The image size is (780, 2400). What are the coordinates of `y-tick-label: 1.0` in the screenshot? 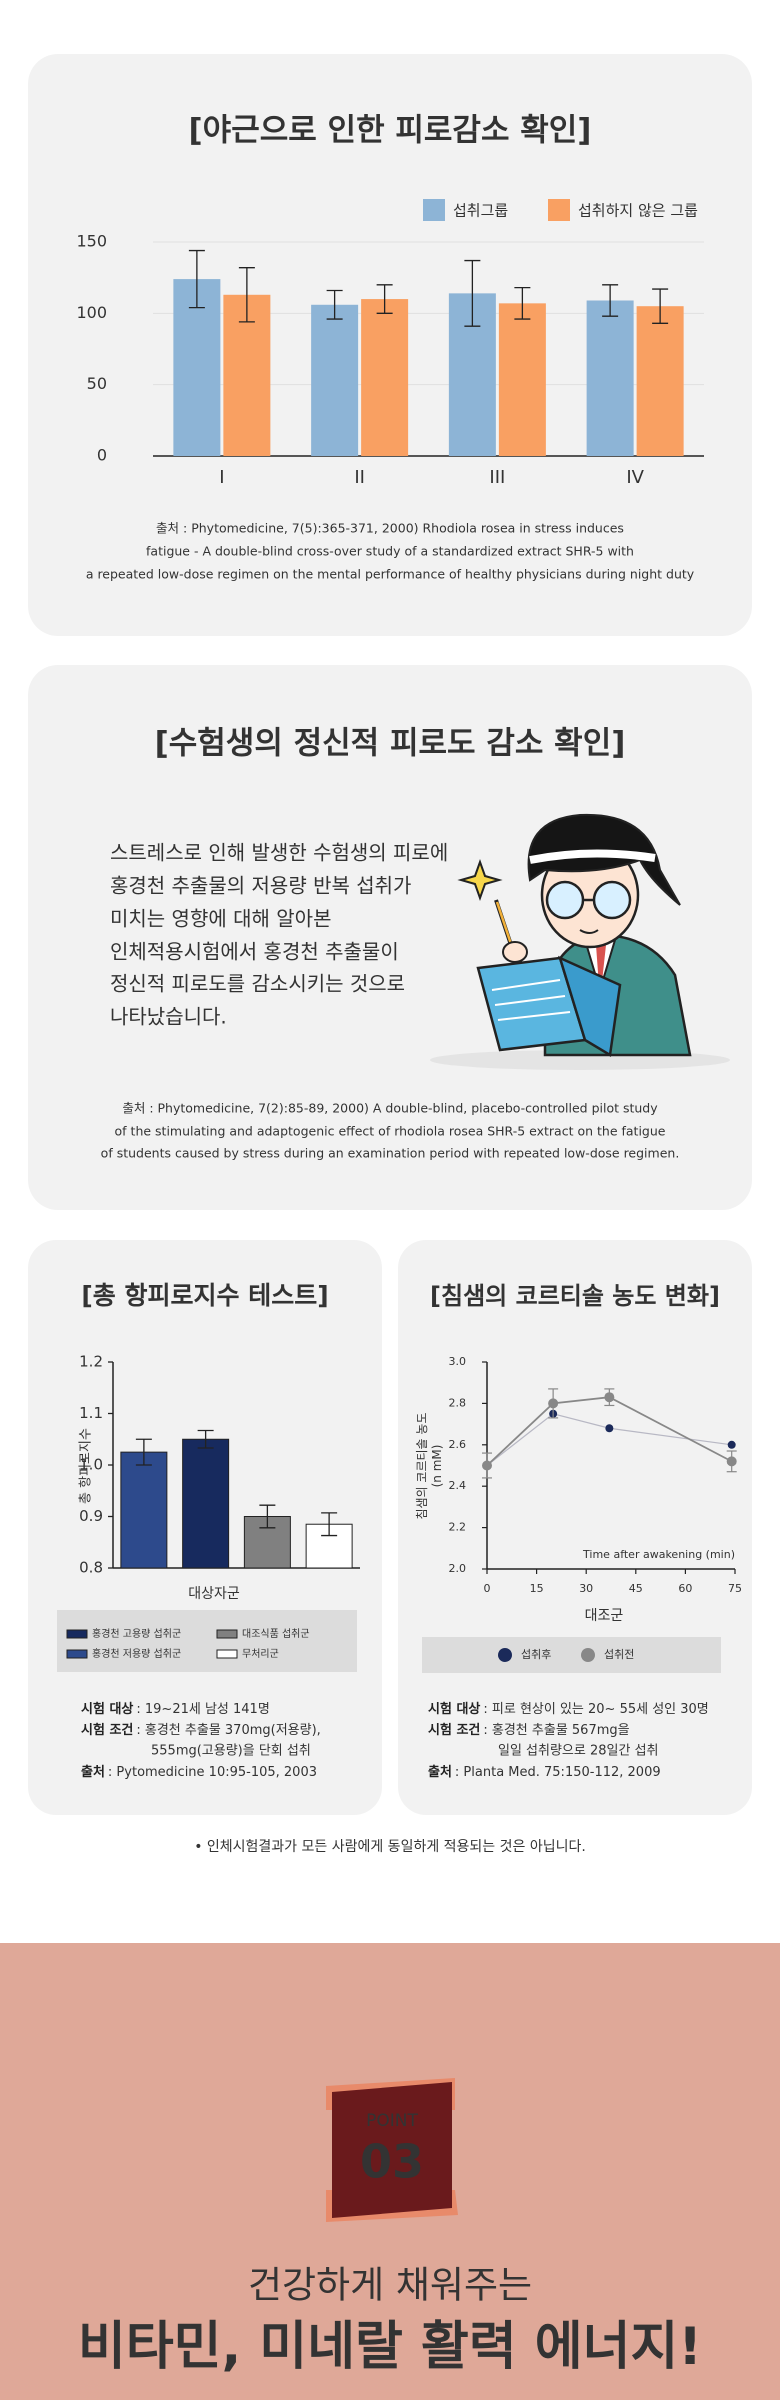 It's located at (91, 1465).